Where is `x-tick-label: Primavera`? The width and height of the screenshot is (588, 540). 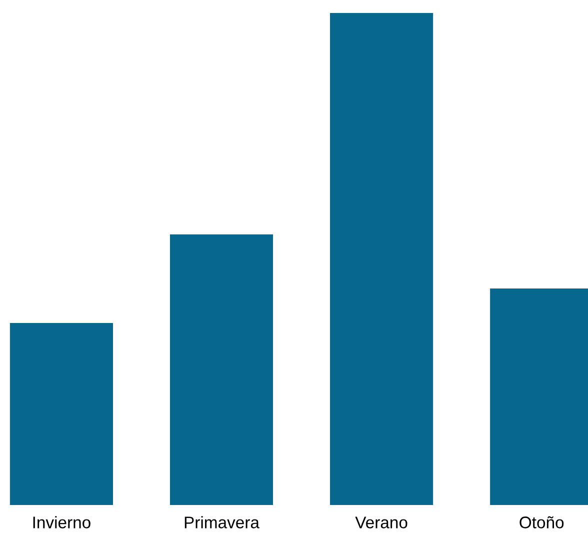 x-tick-label: Primavera is located at coordinates (222, 522).